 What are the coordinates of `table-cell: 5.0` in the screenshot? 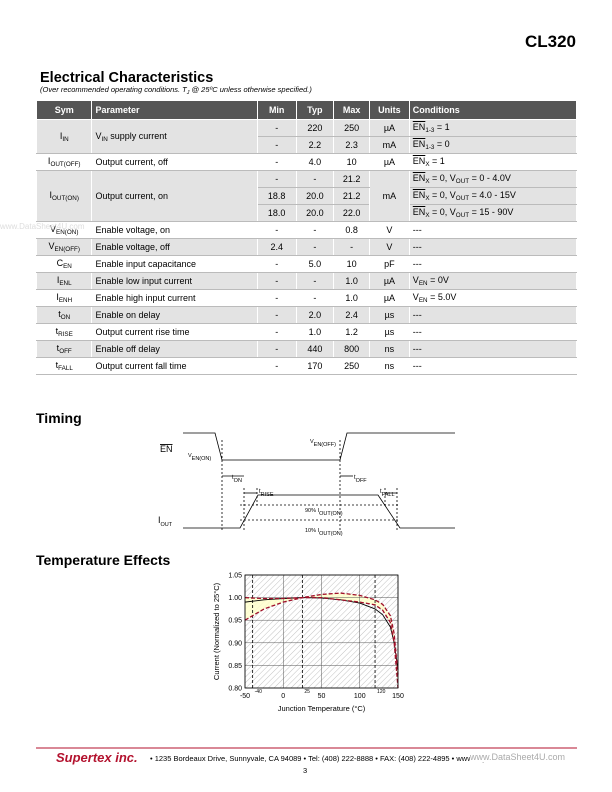 It's located at (315, 264).